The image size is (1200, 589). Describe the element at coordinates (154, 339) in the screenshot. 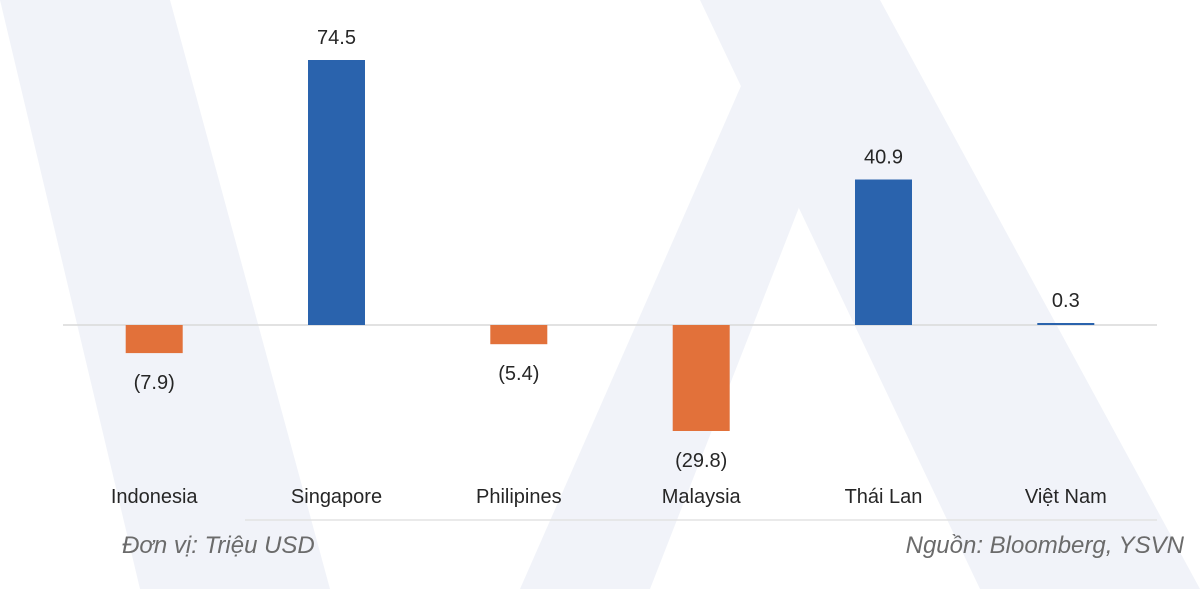

I see `bar-indonesia` at that location.